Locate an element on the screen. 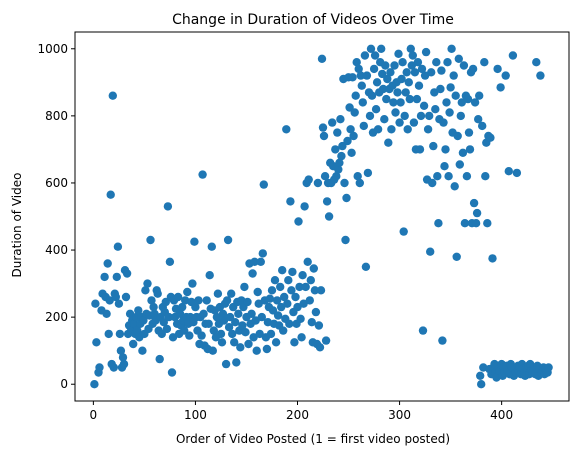 The image size is (580, 455). y-tick-label: 600 is located at coordinates (56, 183).